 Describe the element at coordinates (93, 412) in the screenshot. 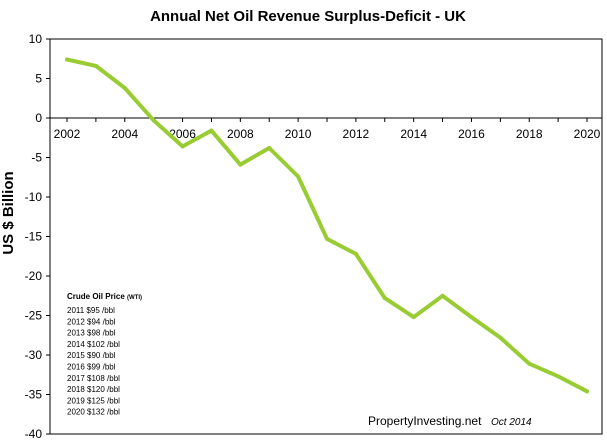

I see `annotation-line: 2020 $132 /bbl` at that location.